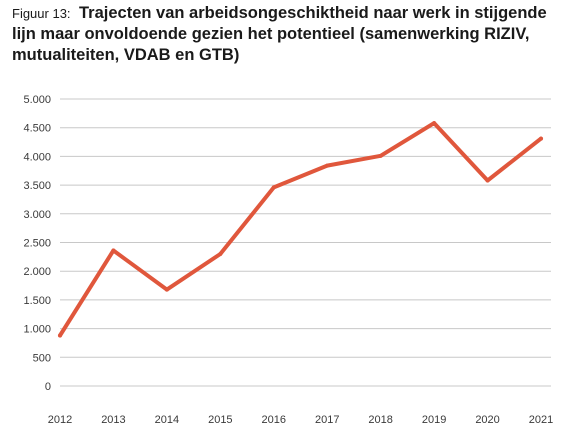  What do you see at coordinates (541, 420) in the screenshot?
I see `x-tick-label: 2021` at bounding box center [541, 420].